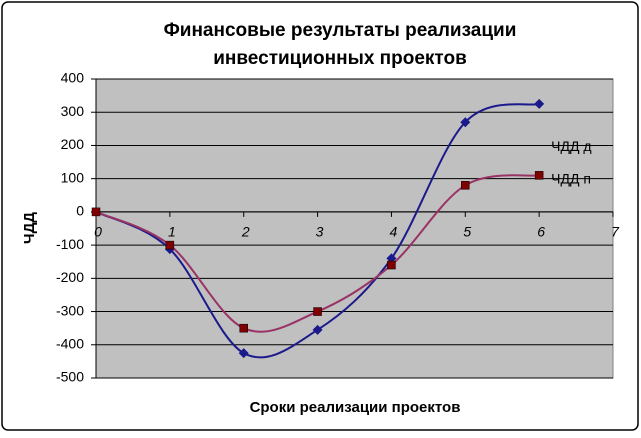 The height and width of the screenshot is (438, 641). I want to click on y-tick-label: 200, so click(73, 144).